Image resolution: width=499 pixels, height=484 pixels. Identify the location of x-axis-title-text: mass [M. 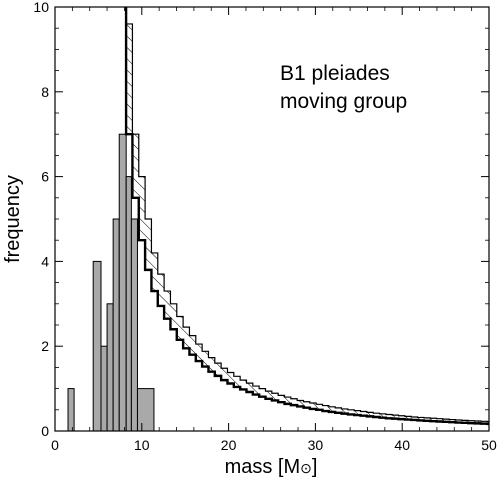
(263, 467).